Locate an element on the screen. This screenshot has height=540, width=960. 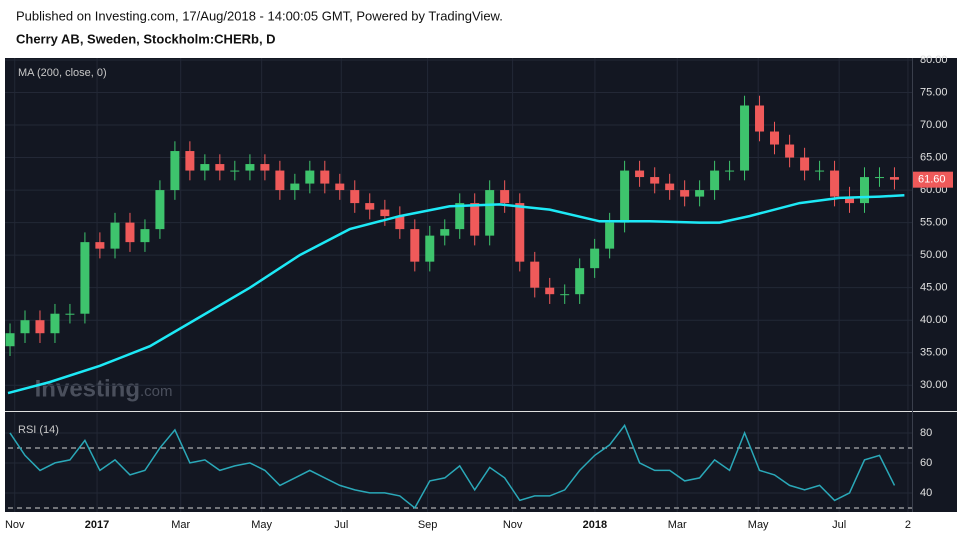
y-tick-label: 75.00 is located at coordinates (934, 92).